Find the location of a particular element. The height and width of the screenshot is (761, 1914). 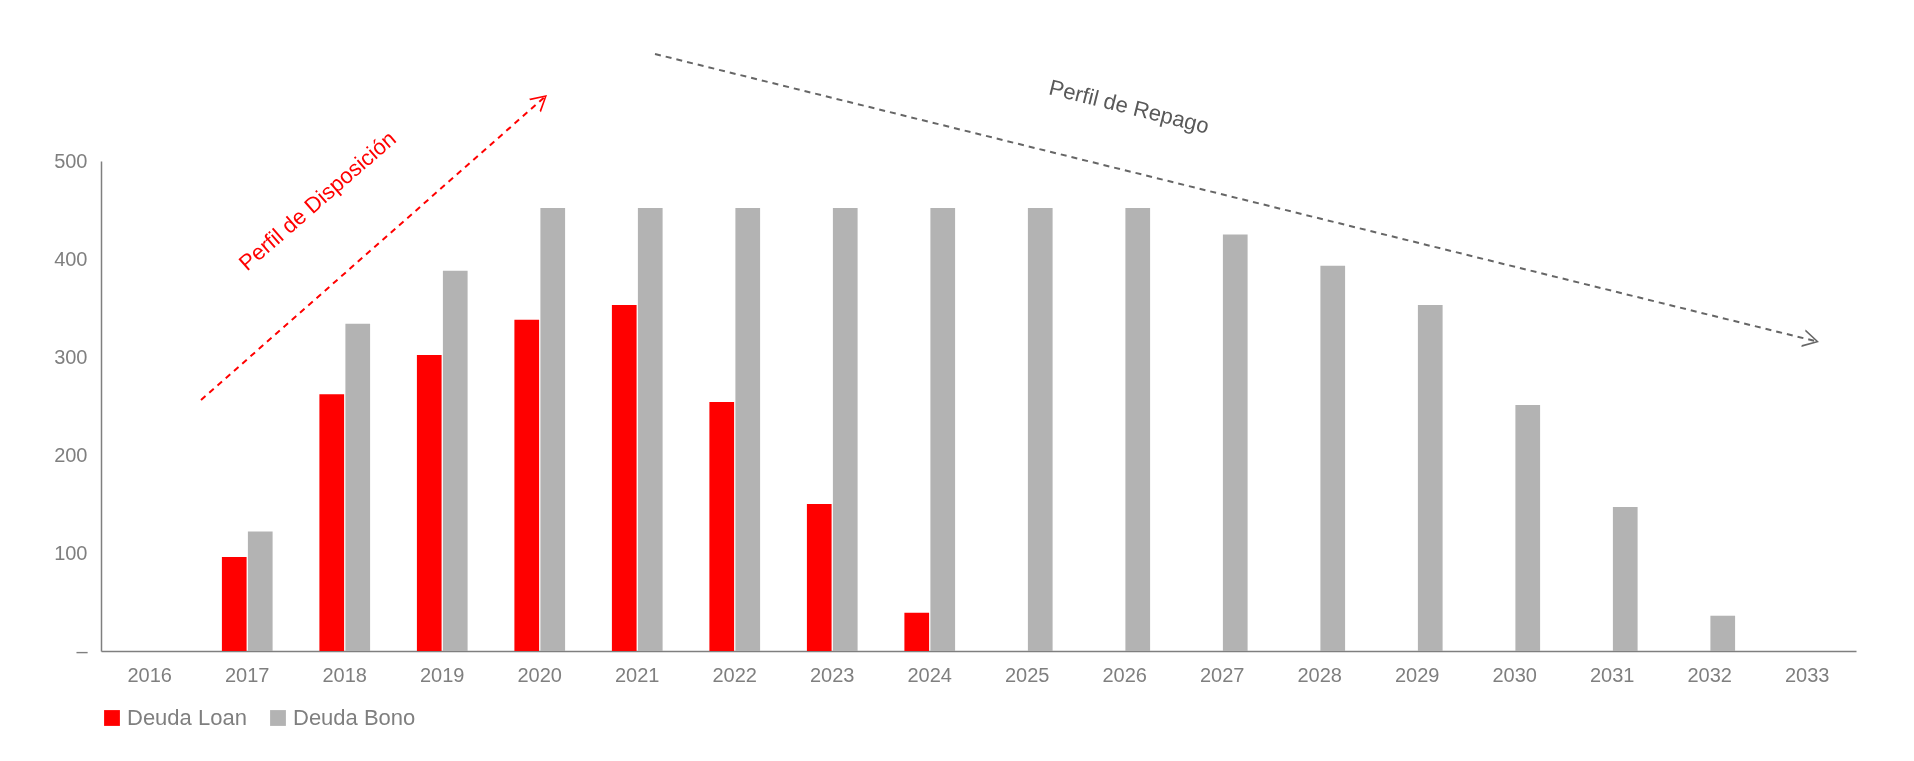

x-tick-label: 2017 is located at coordinates (247, 674).